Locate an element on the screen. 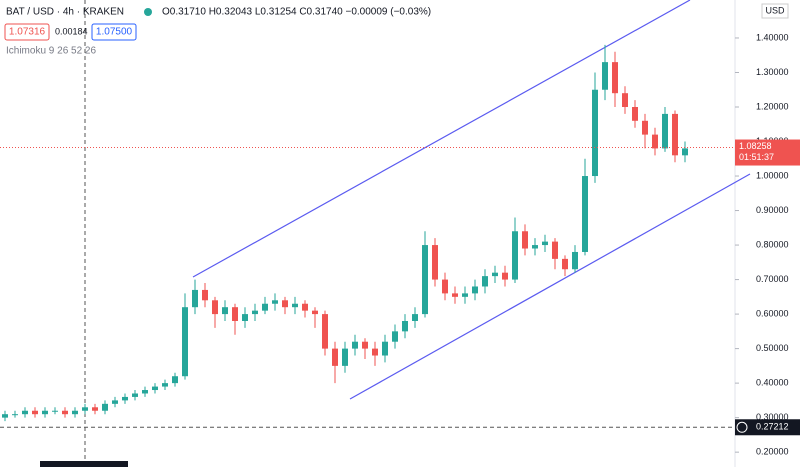 The image size is (800, 467). crosshair-tag is located at coordinates (767, 427).